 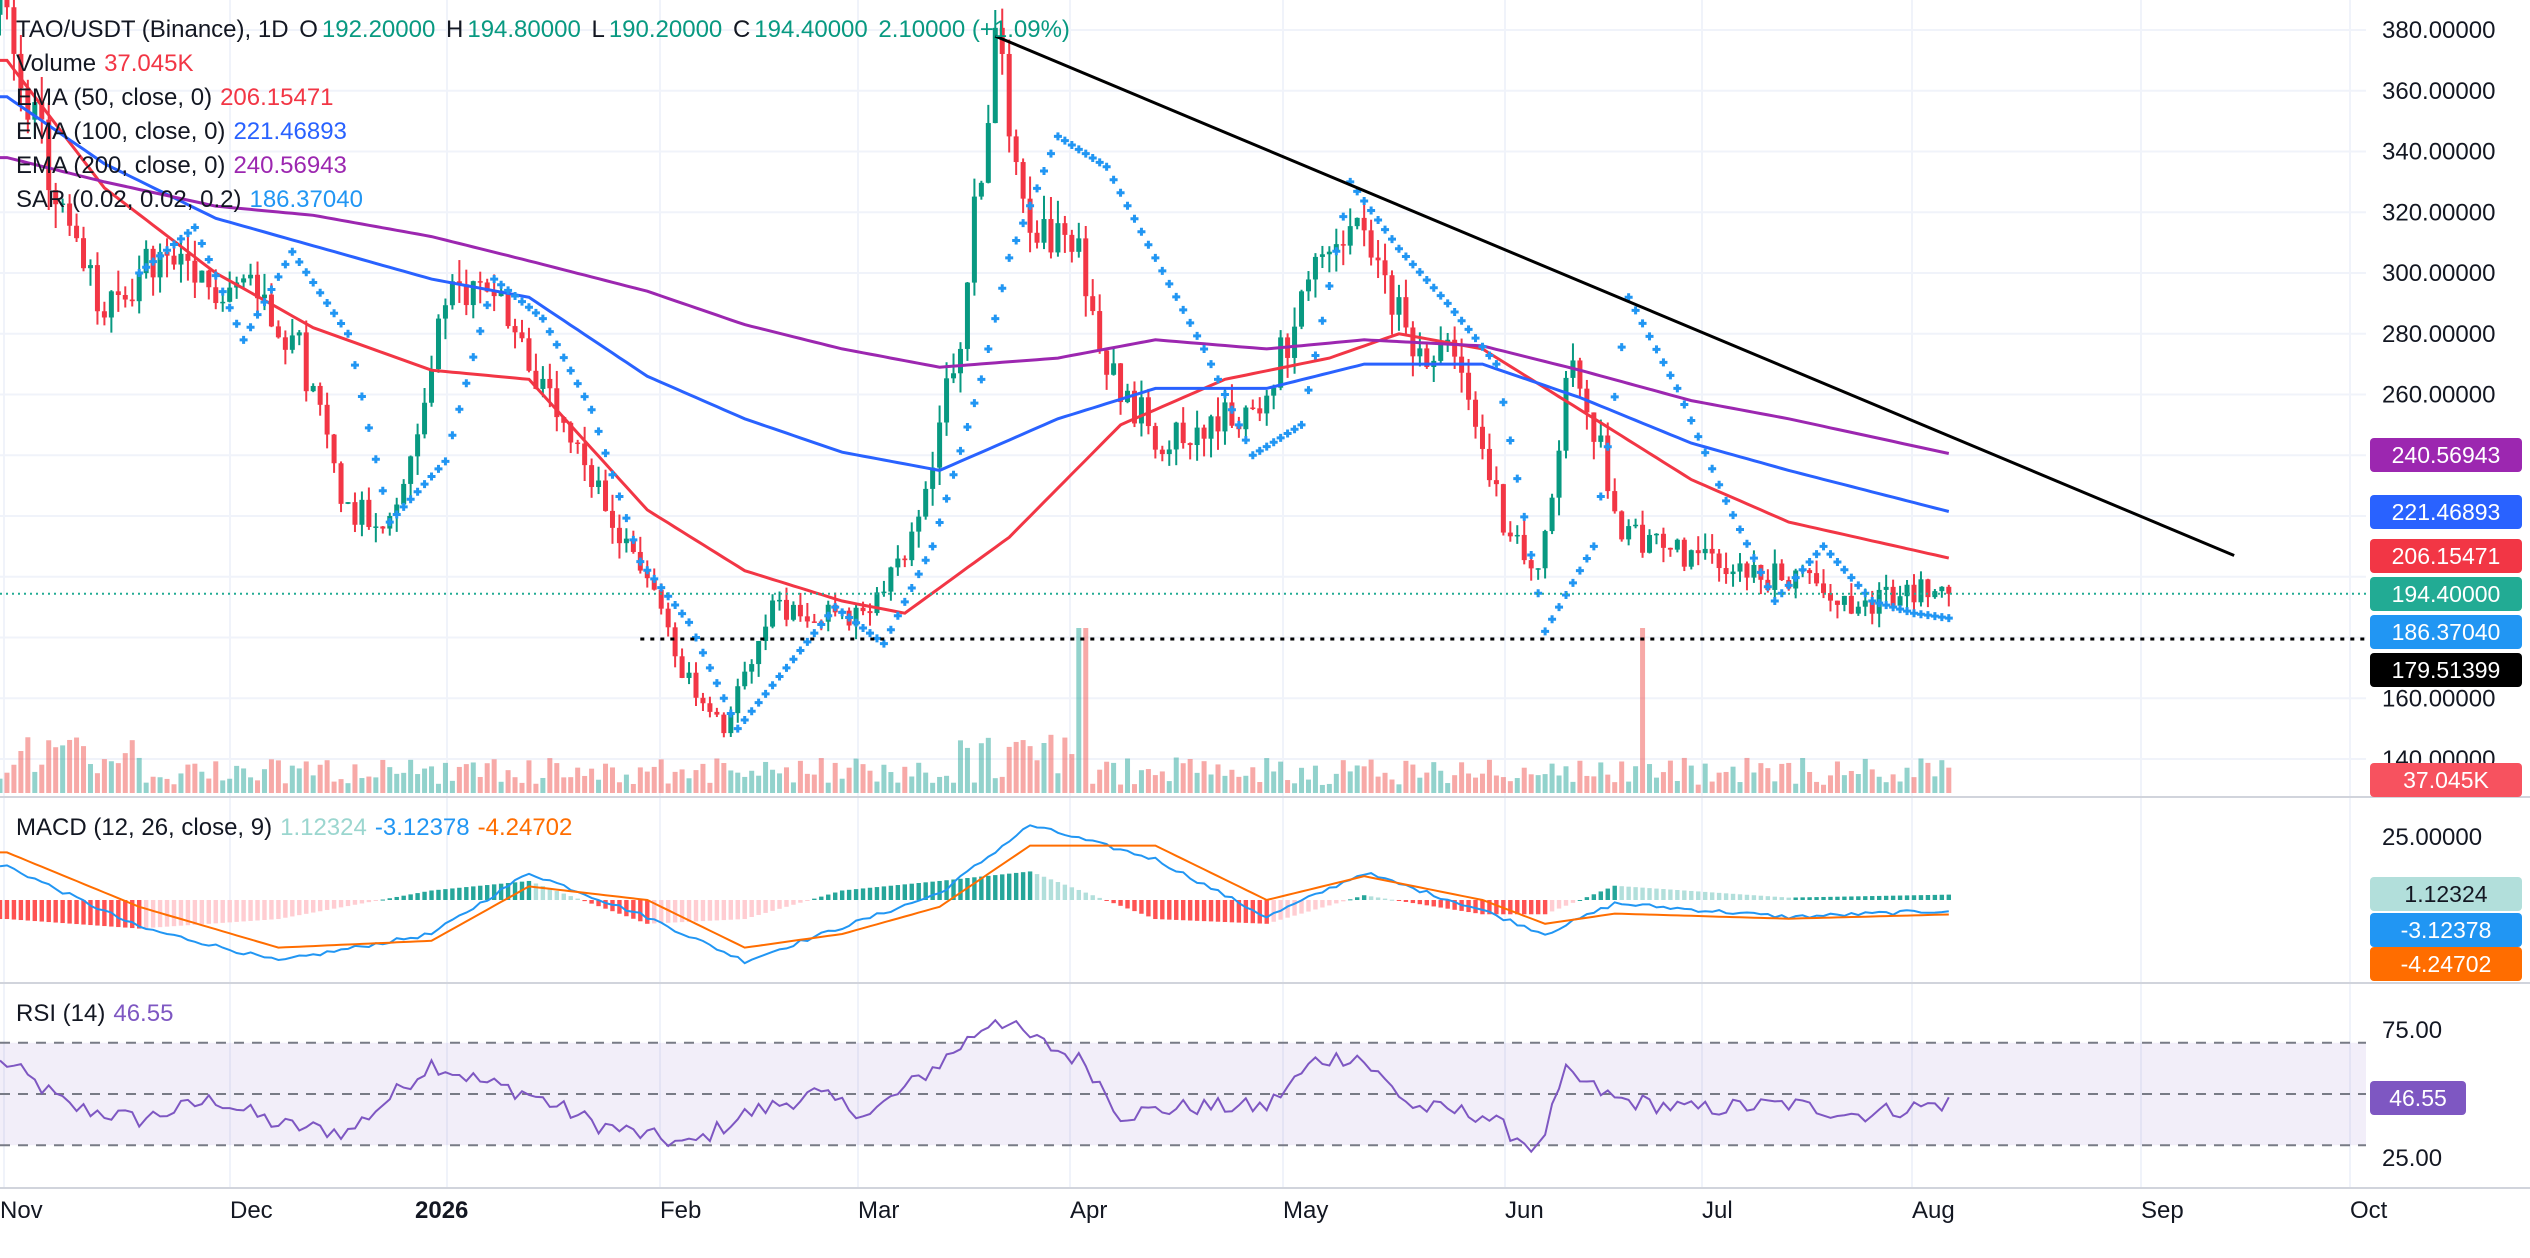 I want to click on ema100-price-tag: 221.46893, so click(x=2446, y=512).